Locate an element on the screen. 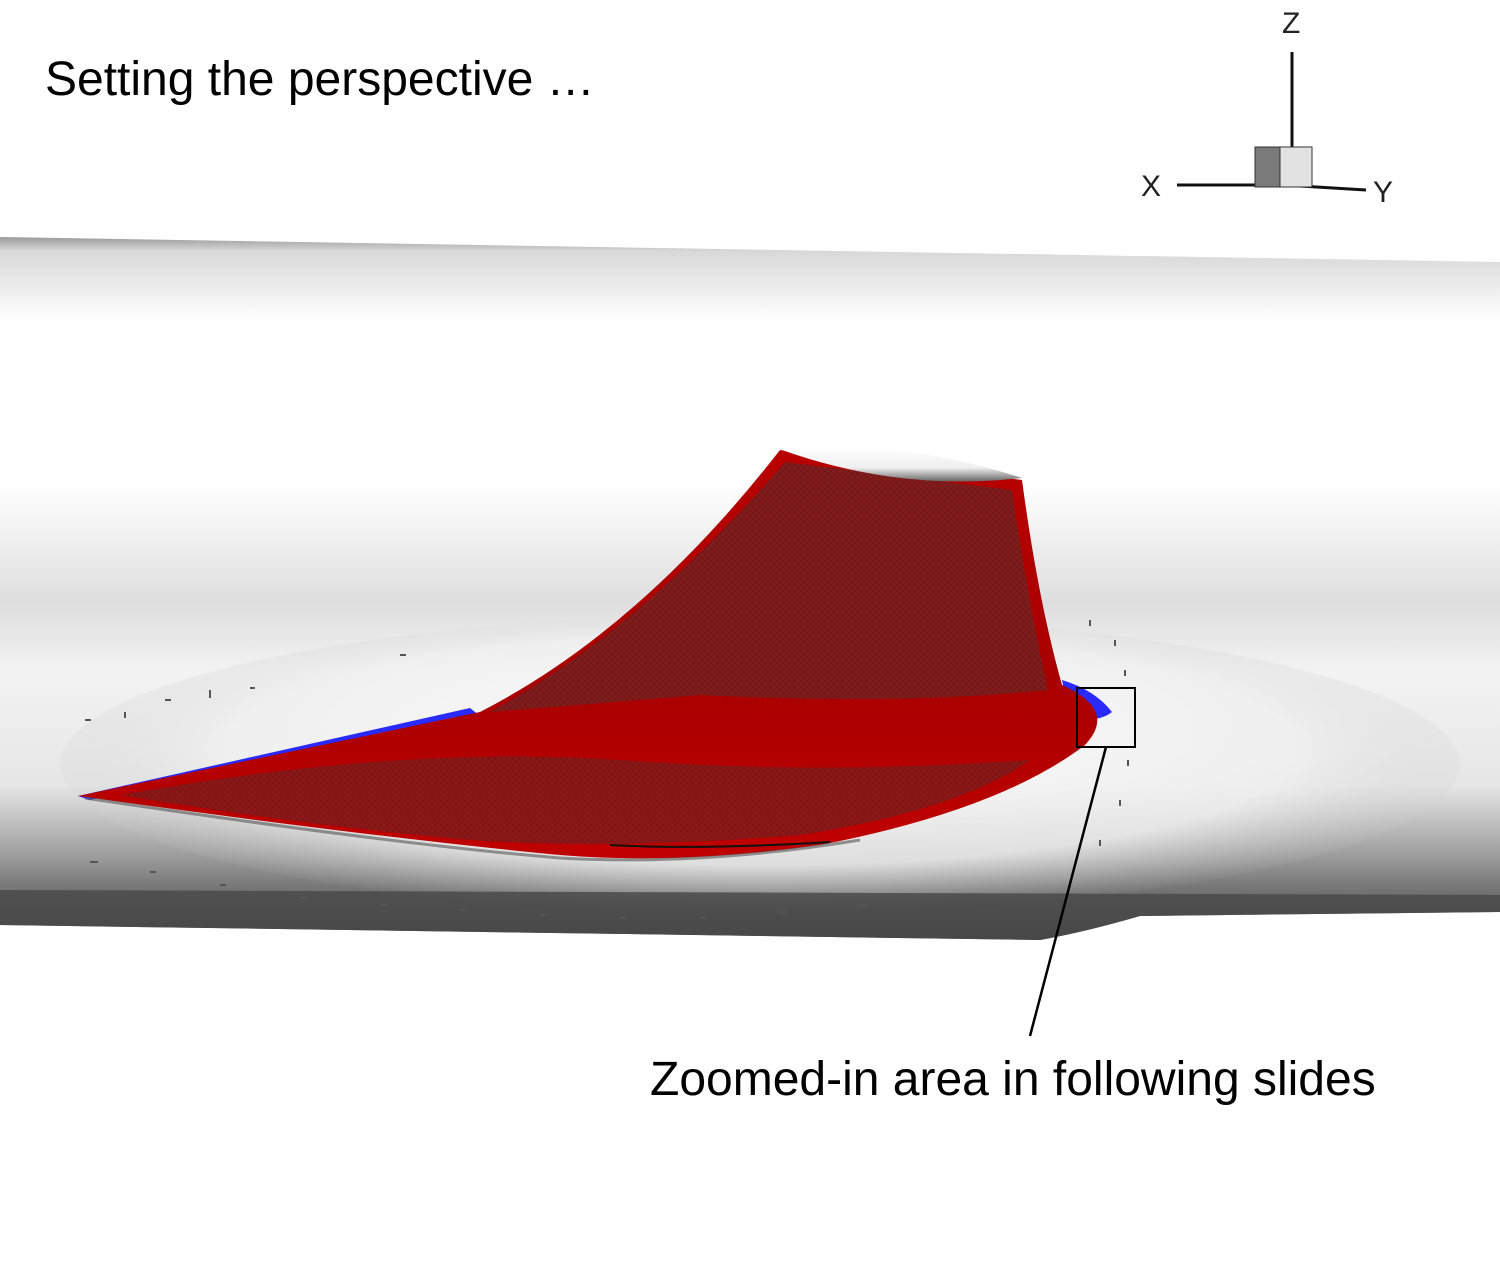  callout-leader-line is located at coordinates (1068, 891).